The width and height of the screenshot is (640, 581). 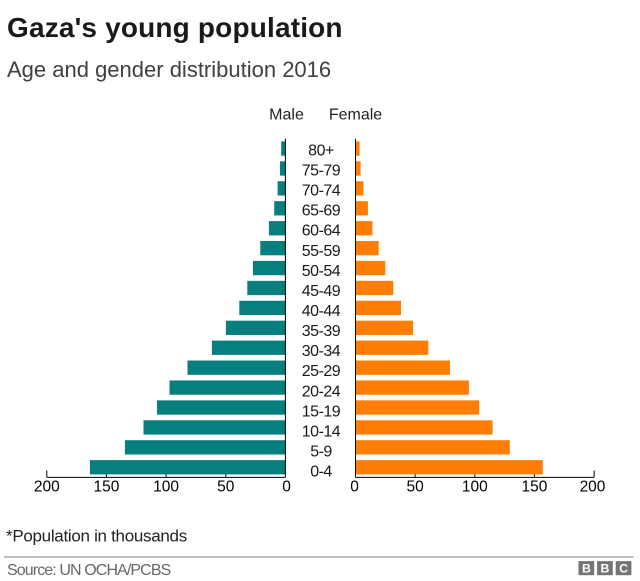 I want to click on svg-text: Source: UN OCHA/PCBS, so click(x=89, y=570).